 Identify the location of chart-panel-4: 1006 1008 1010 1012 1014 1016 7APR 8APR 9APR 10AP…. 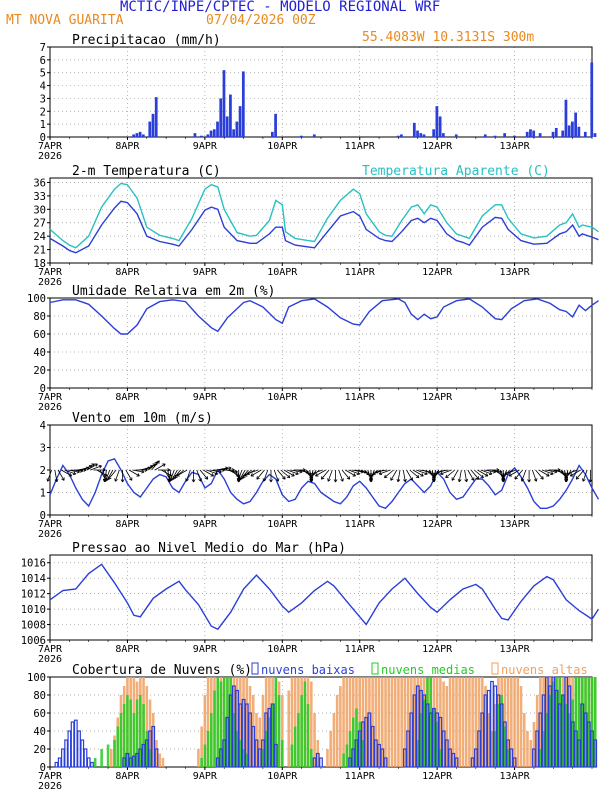
(310, 603).